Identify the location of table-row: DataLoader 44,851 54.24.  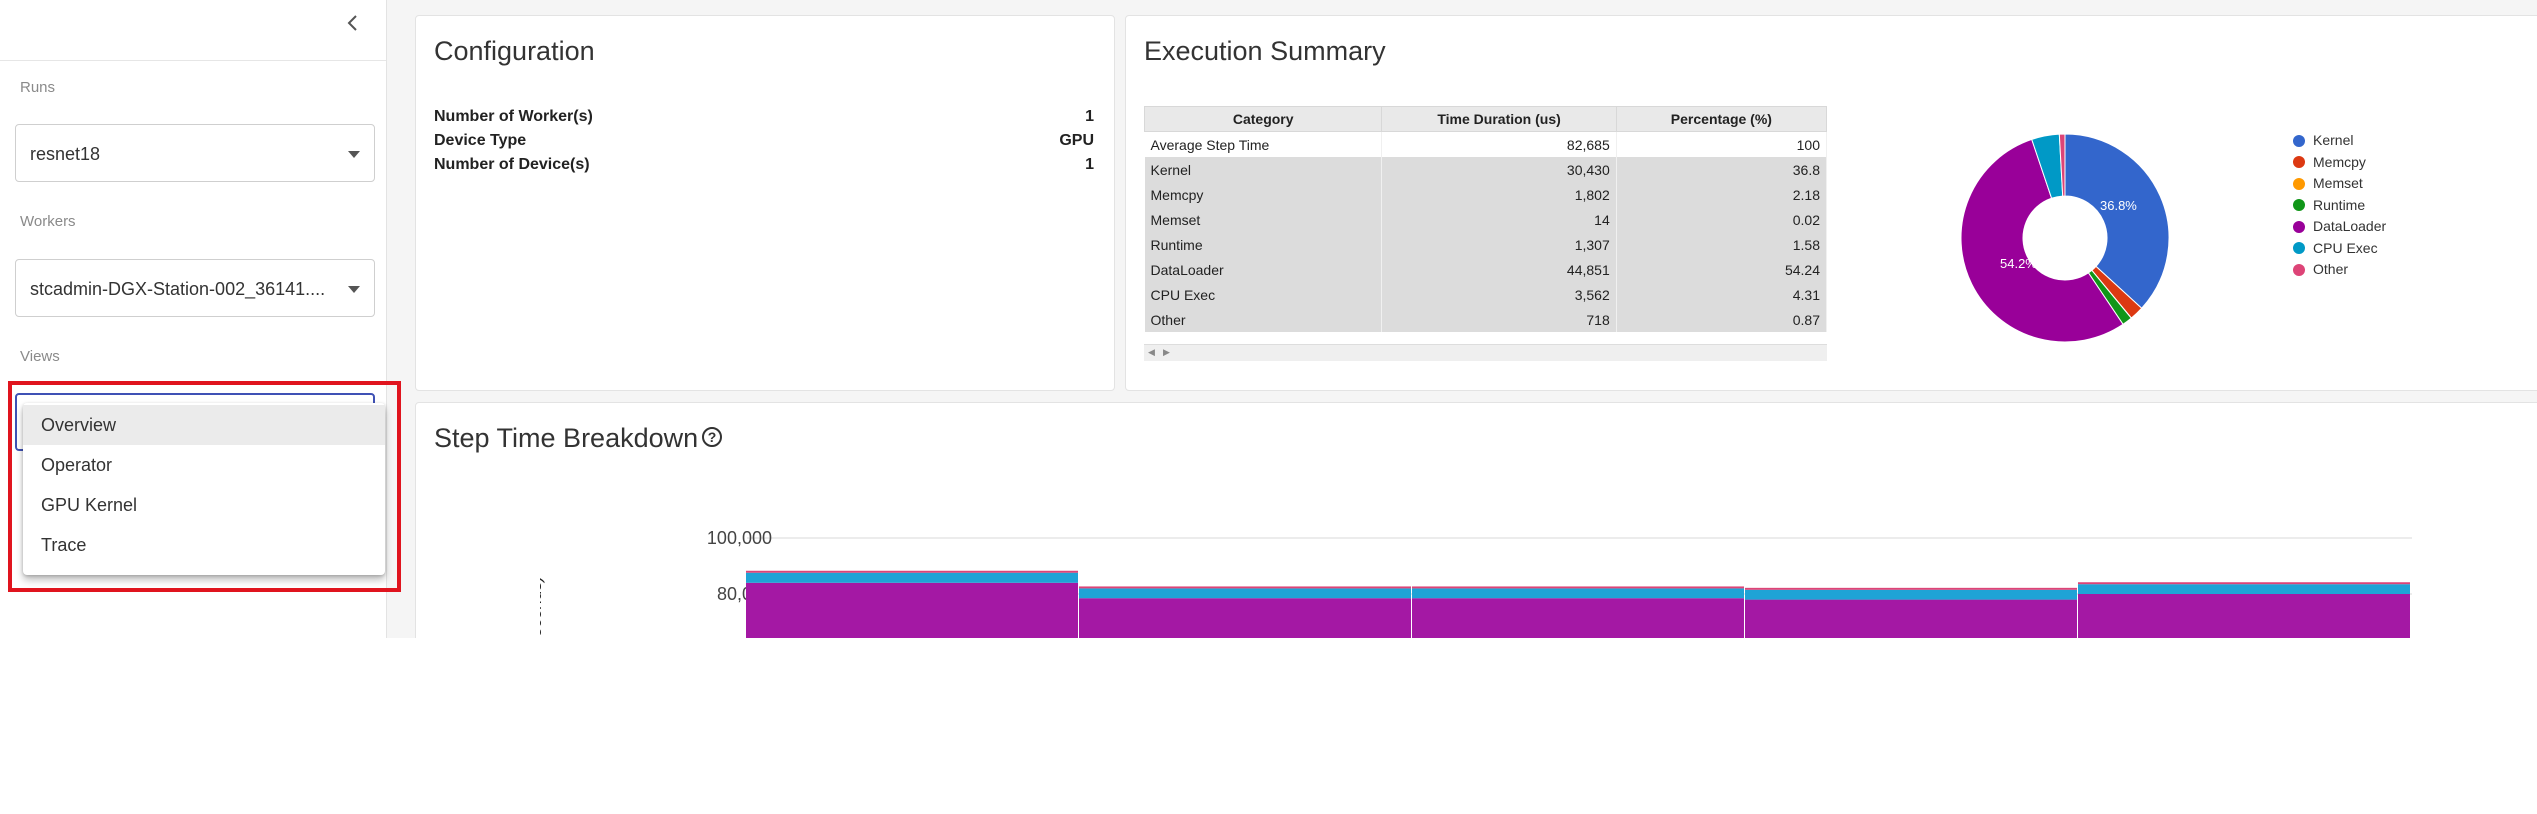
(1486, 269).